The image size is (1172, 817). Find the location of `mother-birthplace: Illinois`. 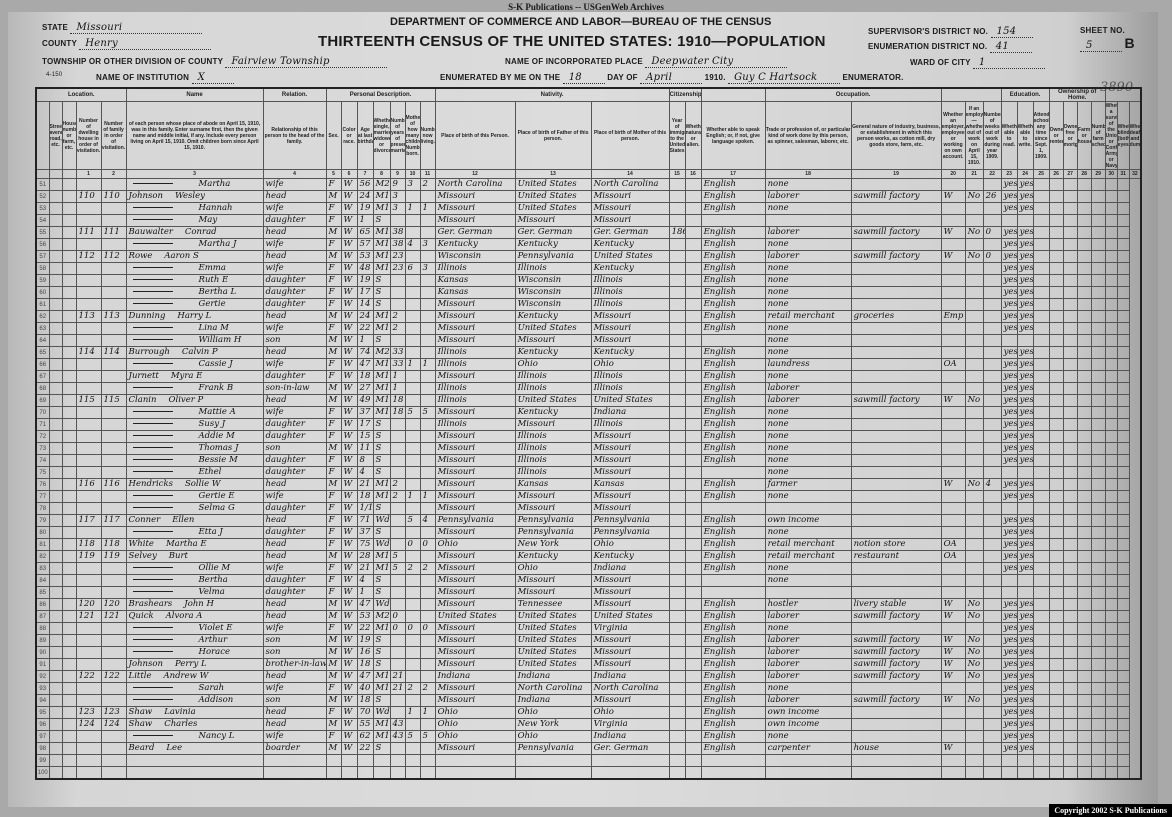

mother-birthplace: Illinois is located at coordinates (630, 376).